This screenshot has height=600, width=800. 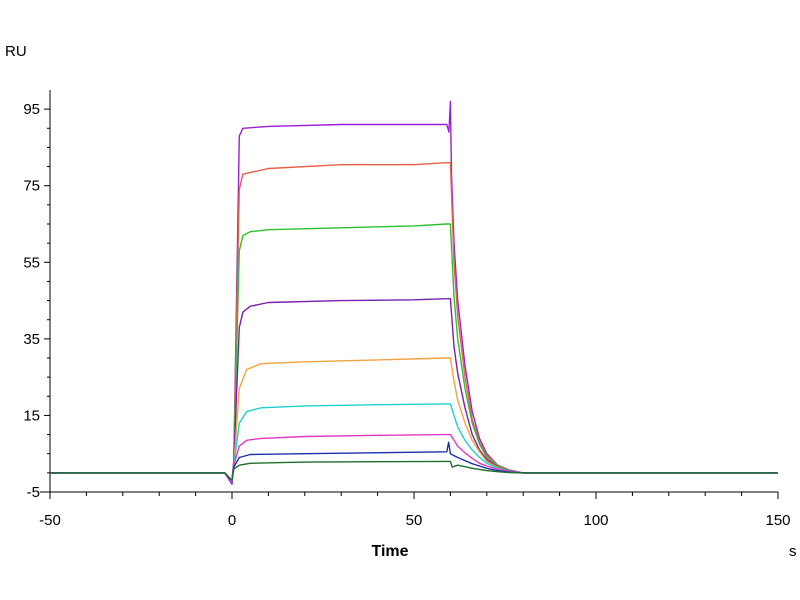 I want to click on y-tick-label: 35, so click(x=31, y=339).